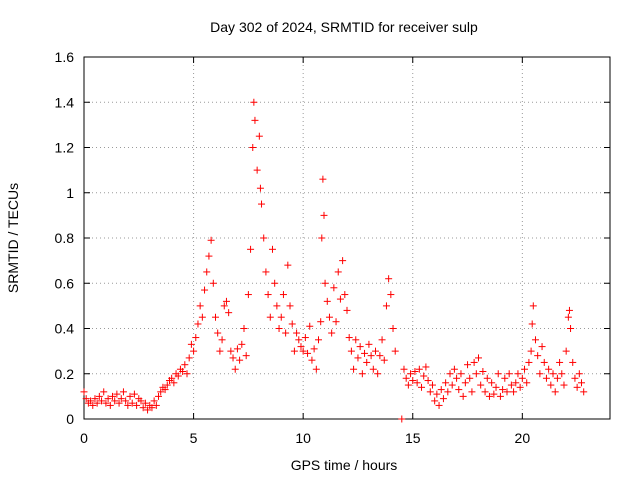  Describe the element at coordinates (13, 238) in the screenshot. I see `y-axis-label: SRMTID / TECUs` at that location.